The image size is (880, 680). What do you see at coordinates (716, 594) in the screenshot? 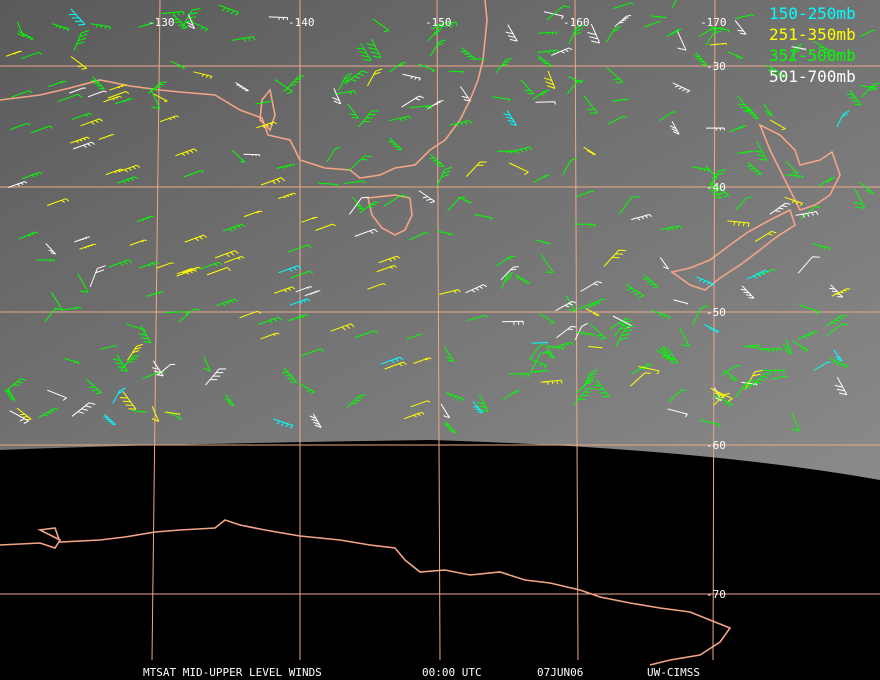
I see `latitude-label: -70` at bounding box center [716, 594].